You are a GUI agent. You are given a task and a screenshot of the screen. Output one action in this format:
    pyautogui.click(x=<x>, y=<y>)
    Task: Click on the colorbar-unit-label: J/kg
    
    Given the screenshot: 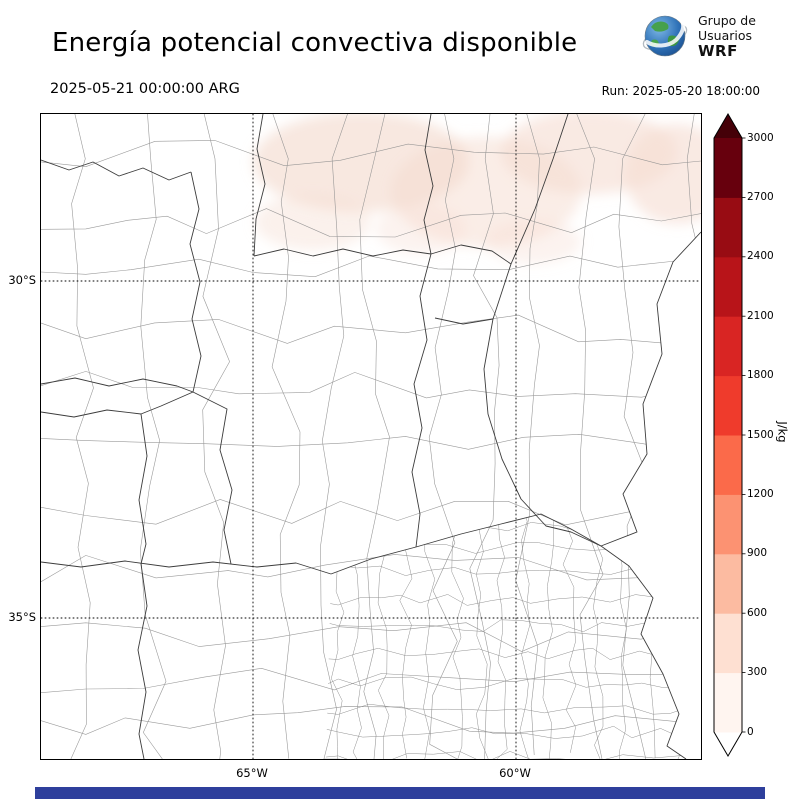 What is the action you would take?
    pyautogui.click(x=782, y=432)
    